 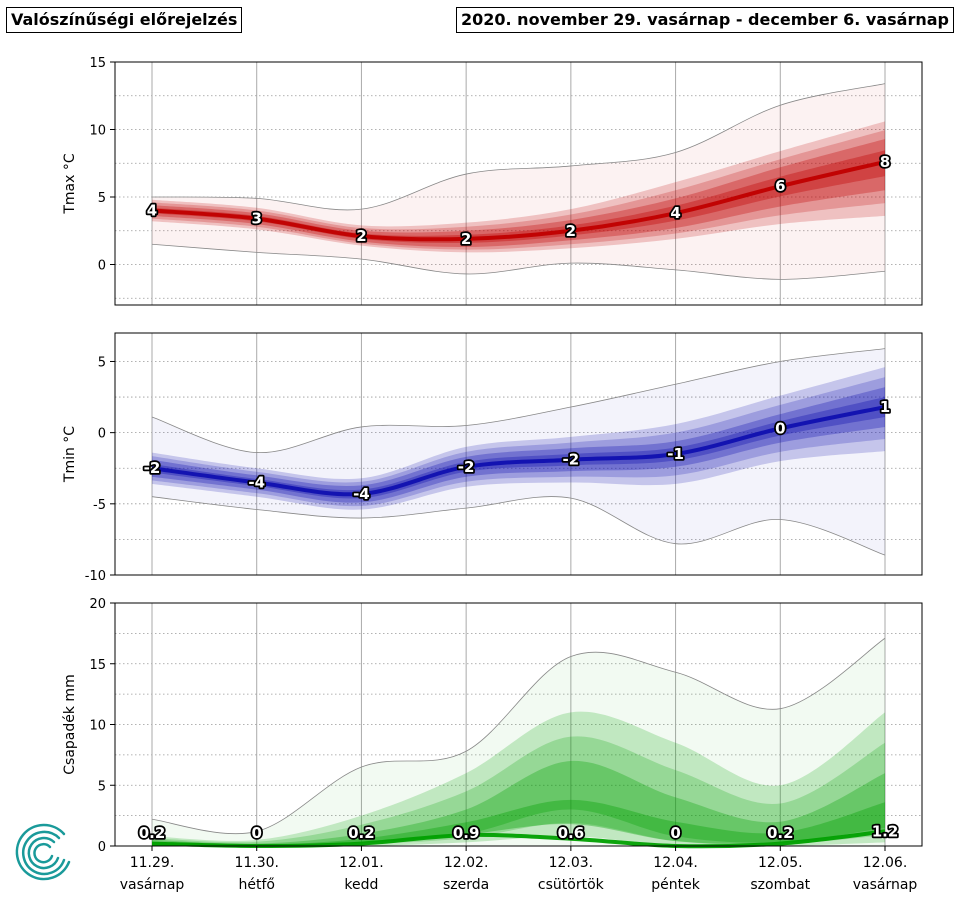 I want to click on data-label: 1, so click(x=885, y=407).